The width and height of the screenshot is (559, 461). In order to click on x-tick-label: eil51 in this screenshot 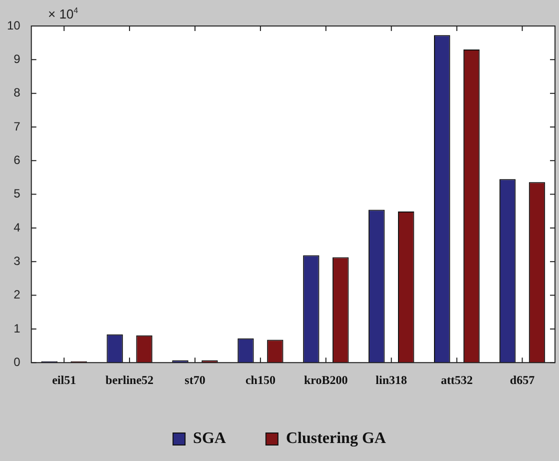, I will do `click(64, 379)`.